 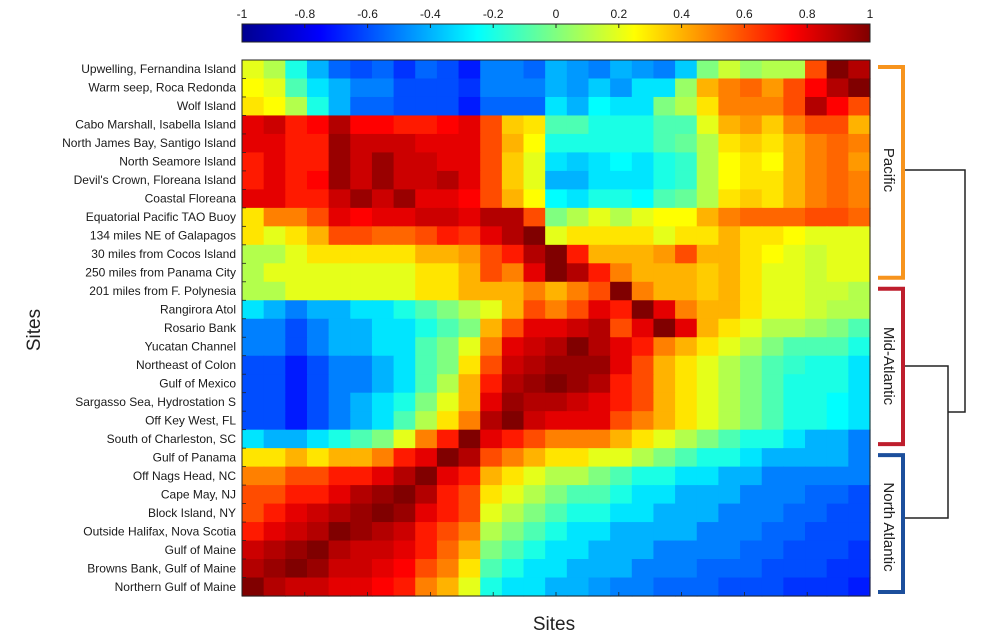 I want to click on colorbar-tick-label: 0.8, so click(x=807, y=14).